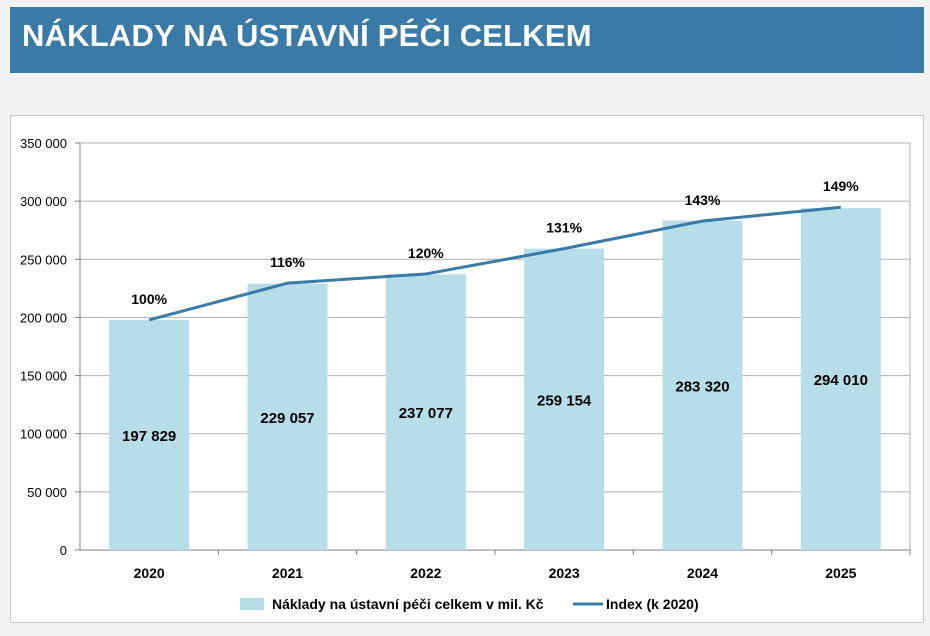 The width and height of the screenshot is (930, 636). Describe the element at coordinates (149, 573) in the screenshot. I see `x-tick-label: 2020` at that location.